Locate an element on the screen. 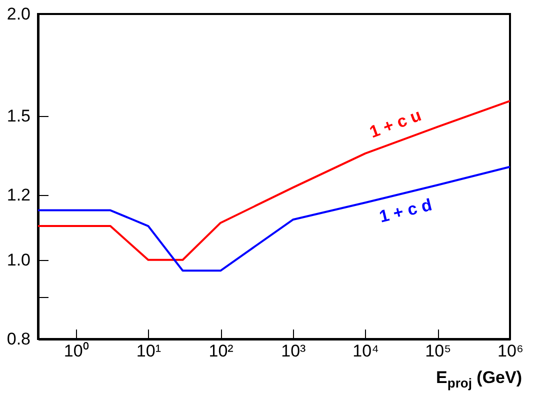 The height and width of the screenshot is (404, 538). x-tick-label: 10⁶ is located at coordinates (511, 351).